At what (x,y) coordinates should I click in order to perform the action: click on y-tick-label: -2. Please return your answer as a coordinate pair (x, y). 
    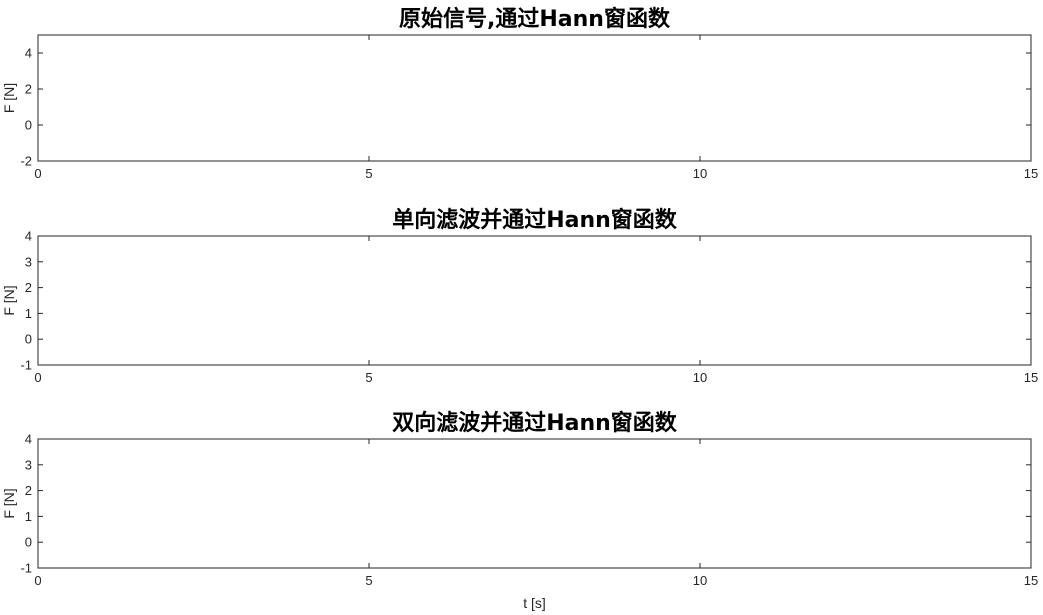
    Looking at the image, I should click on (26, 161).